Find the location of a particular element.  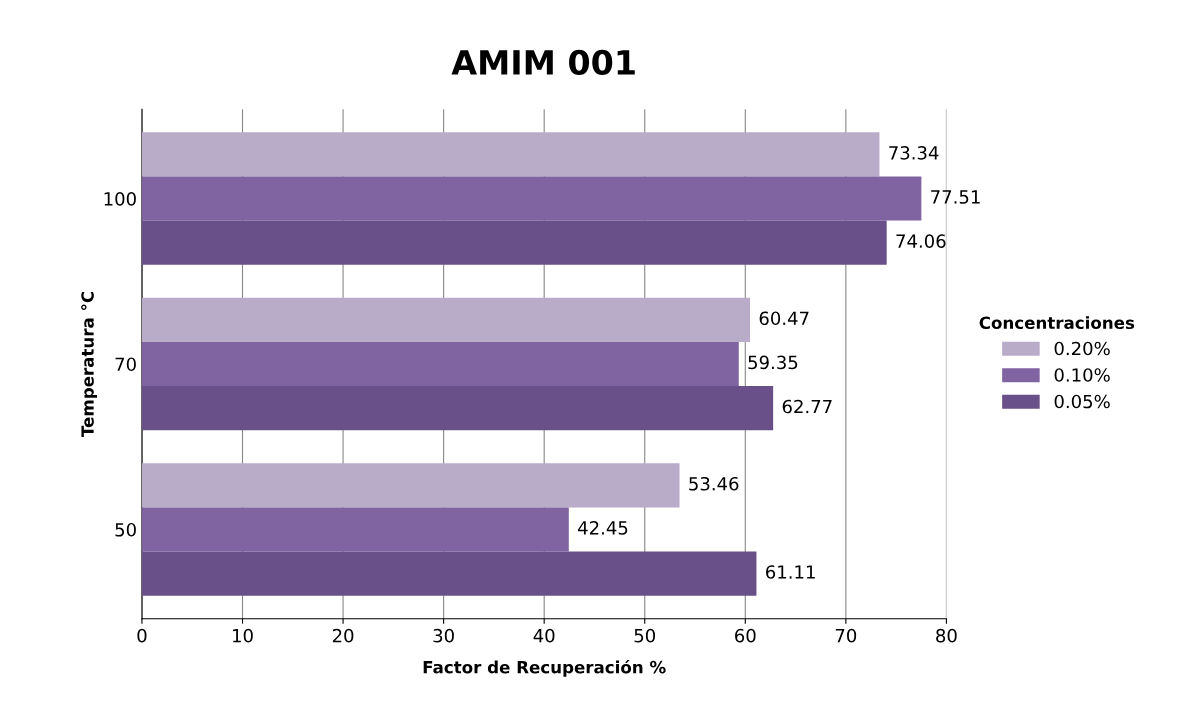

x-tick-label: 0 is located at coordinates (142, 635).